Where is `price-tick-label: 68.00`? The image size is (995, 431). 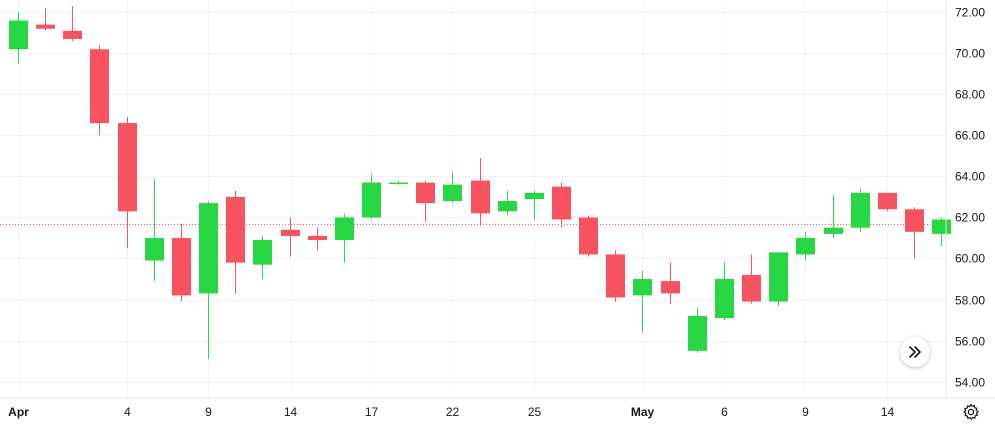 price-tick-label: 68.00 is located at coordinates (970, 95).